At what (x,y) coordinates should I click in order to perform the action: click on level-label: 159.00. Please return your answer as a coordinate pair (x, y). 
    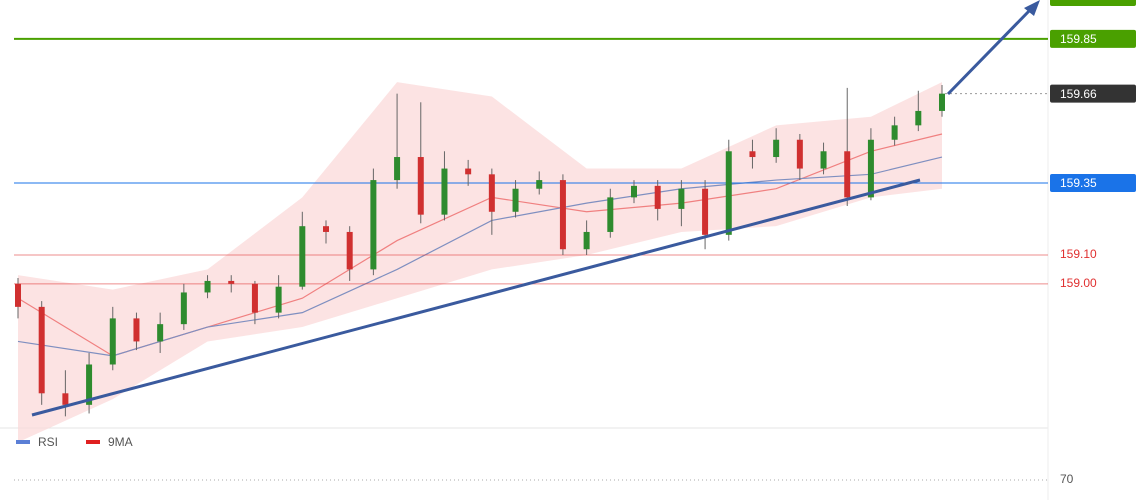
    Looking at the image, I should click on (1078, 283).